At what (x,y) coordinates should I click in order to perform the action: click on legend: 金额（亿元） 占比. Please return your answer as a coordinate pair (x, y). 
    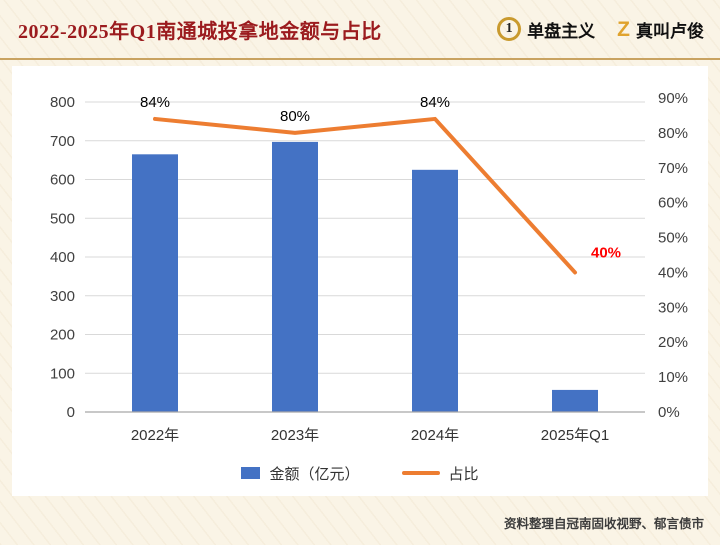
    Looking at the image, I should click on (360, 473).